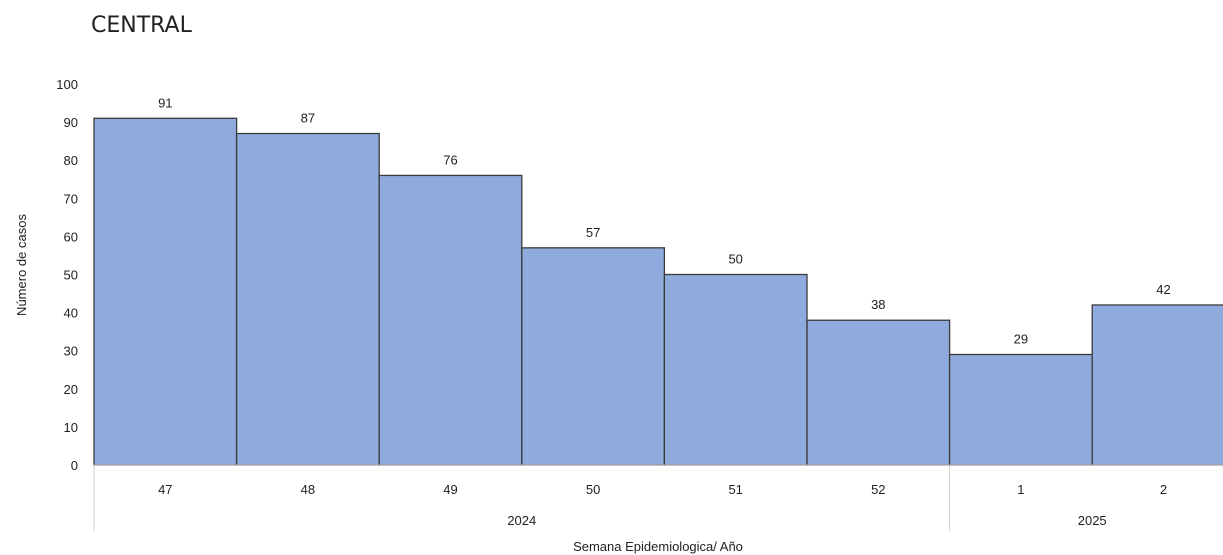  Describe the element at coordinates (1020, 489) in the screenshot. I see `x-tick-label: 1` at that location.